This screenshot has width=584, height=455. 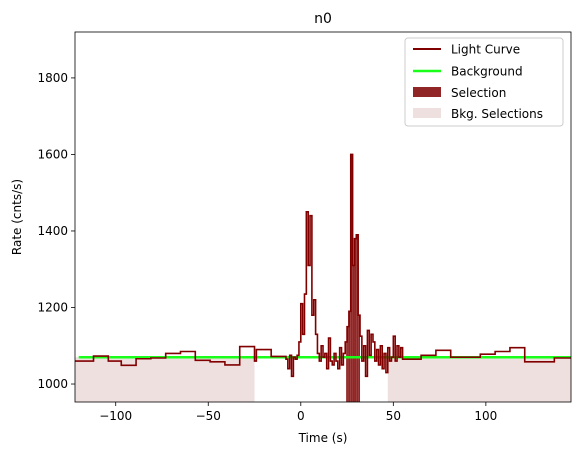 I want to click on y-axis-label: Rate (cnts/s), so click(x=17, y=217).